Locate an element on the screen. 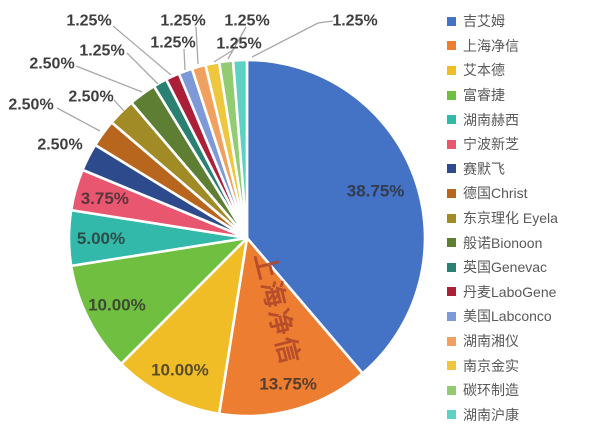 The height and width of the screenshot is (431, 600). legend-item-13: 湖南湘仪 is located at coordinates (502, 341).